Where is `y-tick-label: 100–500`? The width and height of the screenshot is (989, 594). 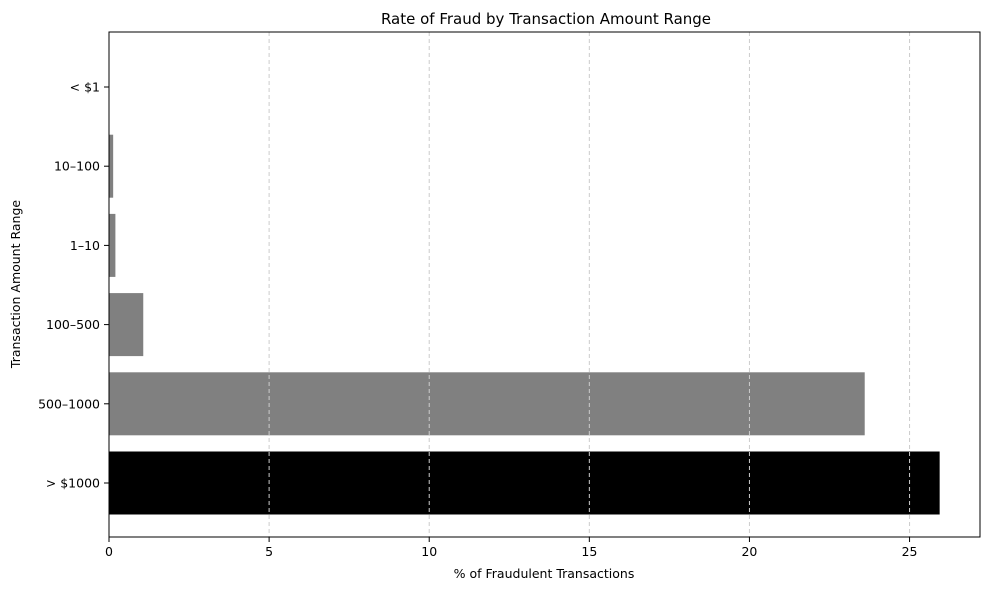
y-tick-label: 100–500 is located at coordinates (73, 324).